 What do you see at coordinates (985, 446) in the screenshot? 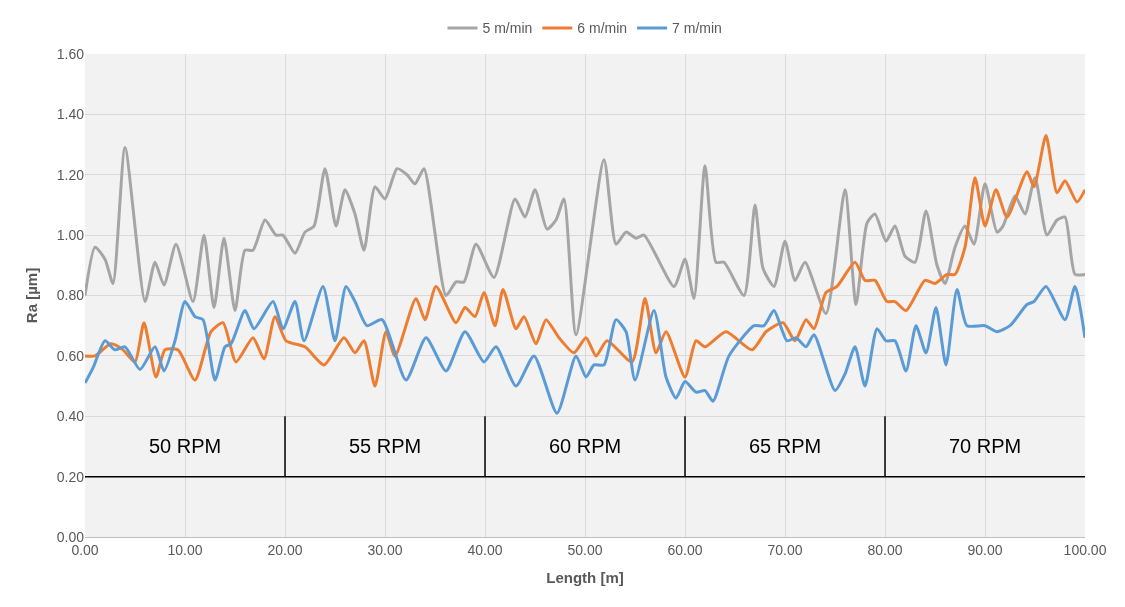
I see `annotation: 70 RPM` at bounding box center [985, 446].